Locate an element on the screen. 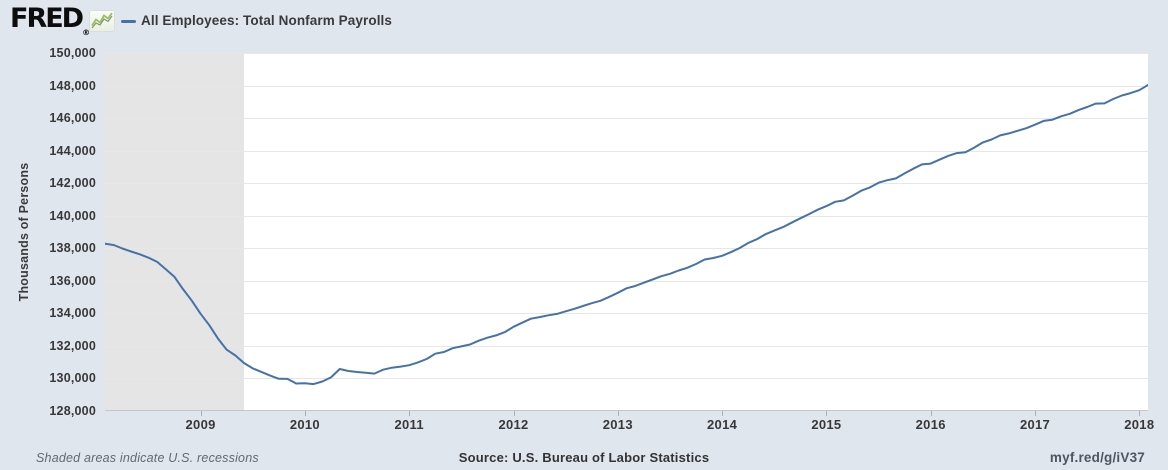 Image resolution: width=1168 pixels, height=470 pixels. y-tick-label: 144,000 is located at coordinates (72, 150).